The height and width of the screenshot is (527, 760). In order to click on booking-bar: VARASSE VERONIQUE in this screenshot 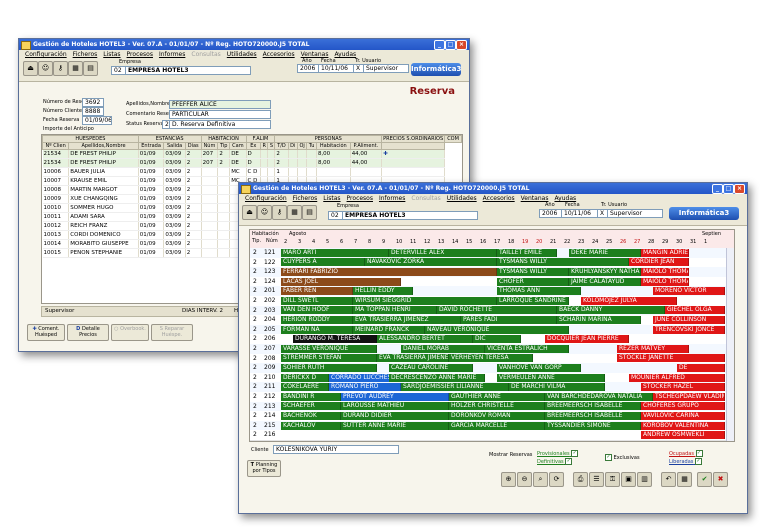, I will do `click(329, 348)`.